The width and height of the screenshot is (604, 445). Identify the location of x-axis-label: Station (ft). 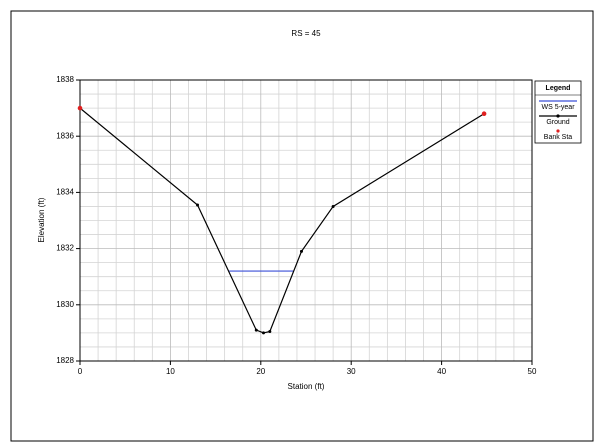
(306, 386).